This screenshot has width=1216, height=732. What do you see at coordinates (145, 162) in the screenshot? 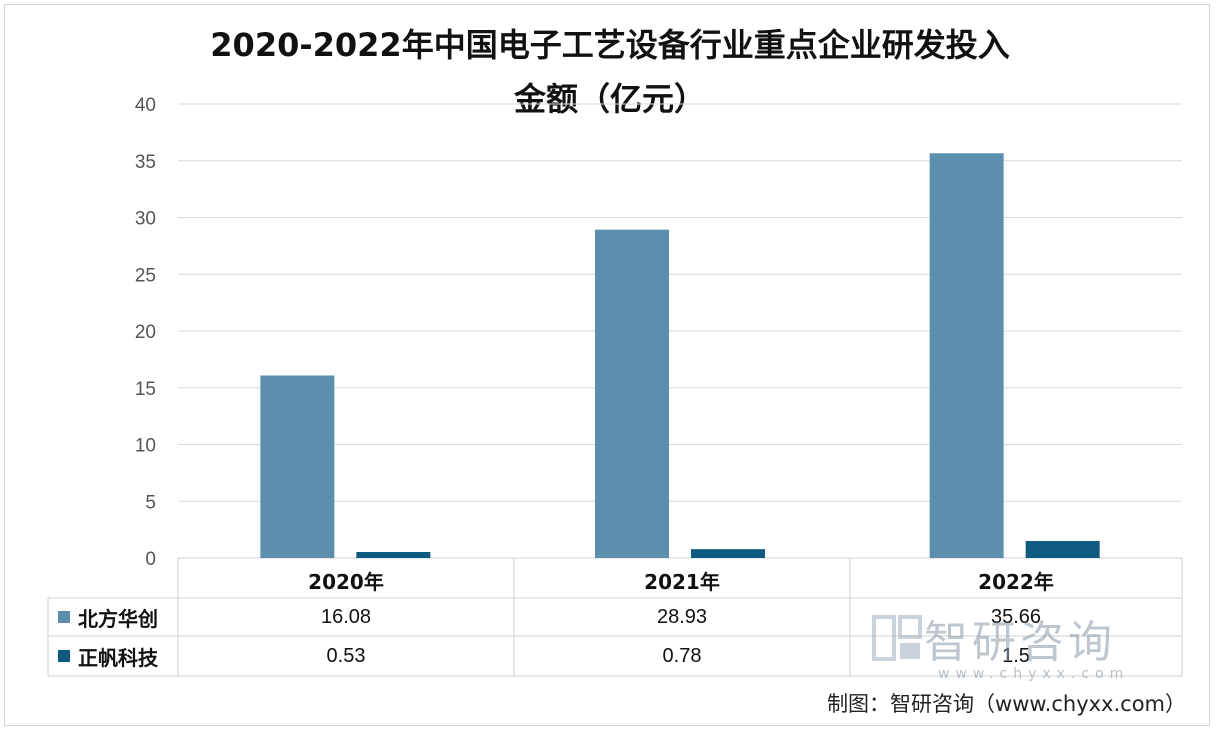
I see `y-tick-label-35: 35` at bounding box center [145, 162].